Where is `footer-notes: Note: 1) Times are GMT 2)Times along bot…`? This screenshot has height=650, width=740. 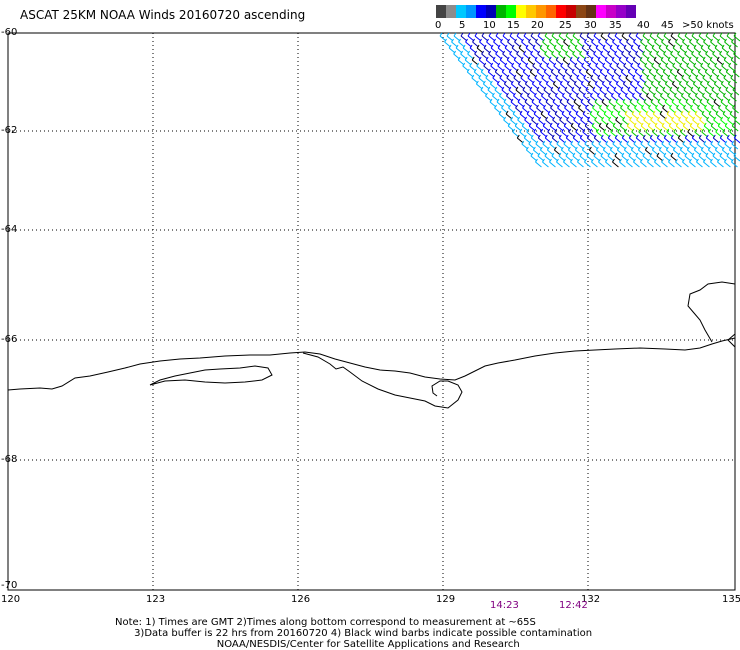 footer-notes: Note: 1) Times are GMT 2)Times along bot… is located at coordinates (353, 633).